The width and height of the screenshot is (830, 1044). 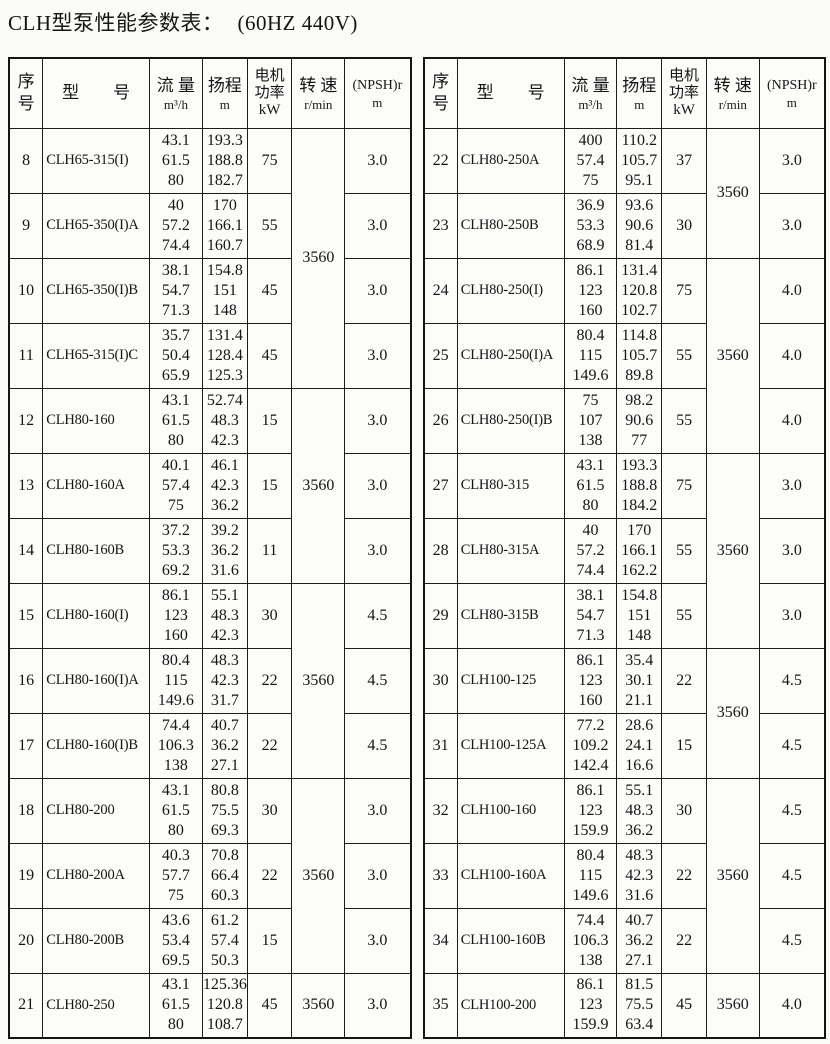 What do you see at coordinates (224, 680) in the screenshot?
I see `head-cell: 48.3 42.3 31.7` at bounding box center [224, 680].